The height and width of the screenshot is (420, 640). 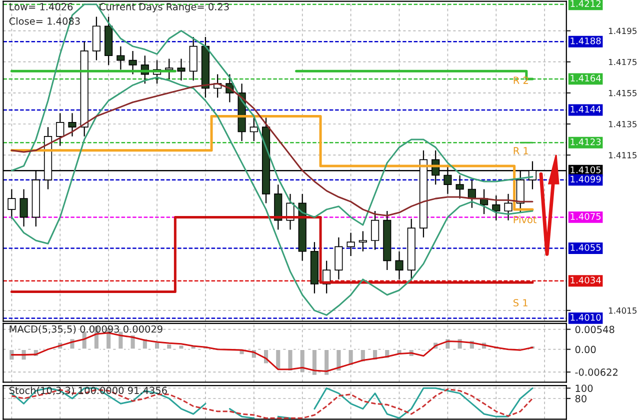 I want to click on ref-line-label: 1.4188, so click(x=585, y=40).